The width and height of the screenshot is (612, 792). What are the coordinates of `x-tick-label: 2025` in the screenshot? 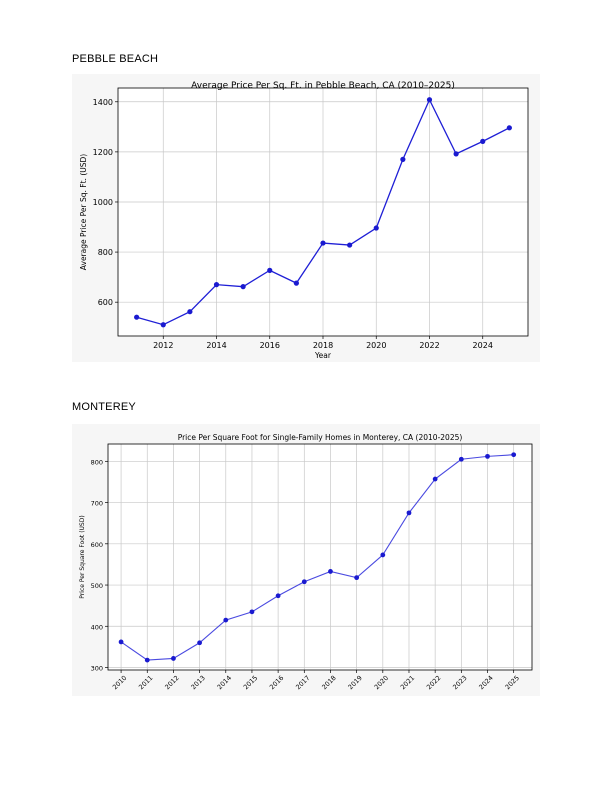 It's located at (512, 682).